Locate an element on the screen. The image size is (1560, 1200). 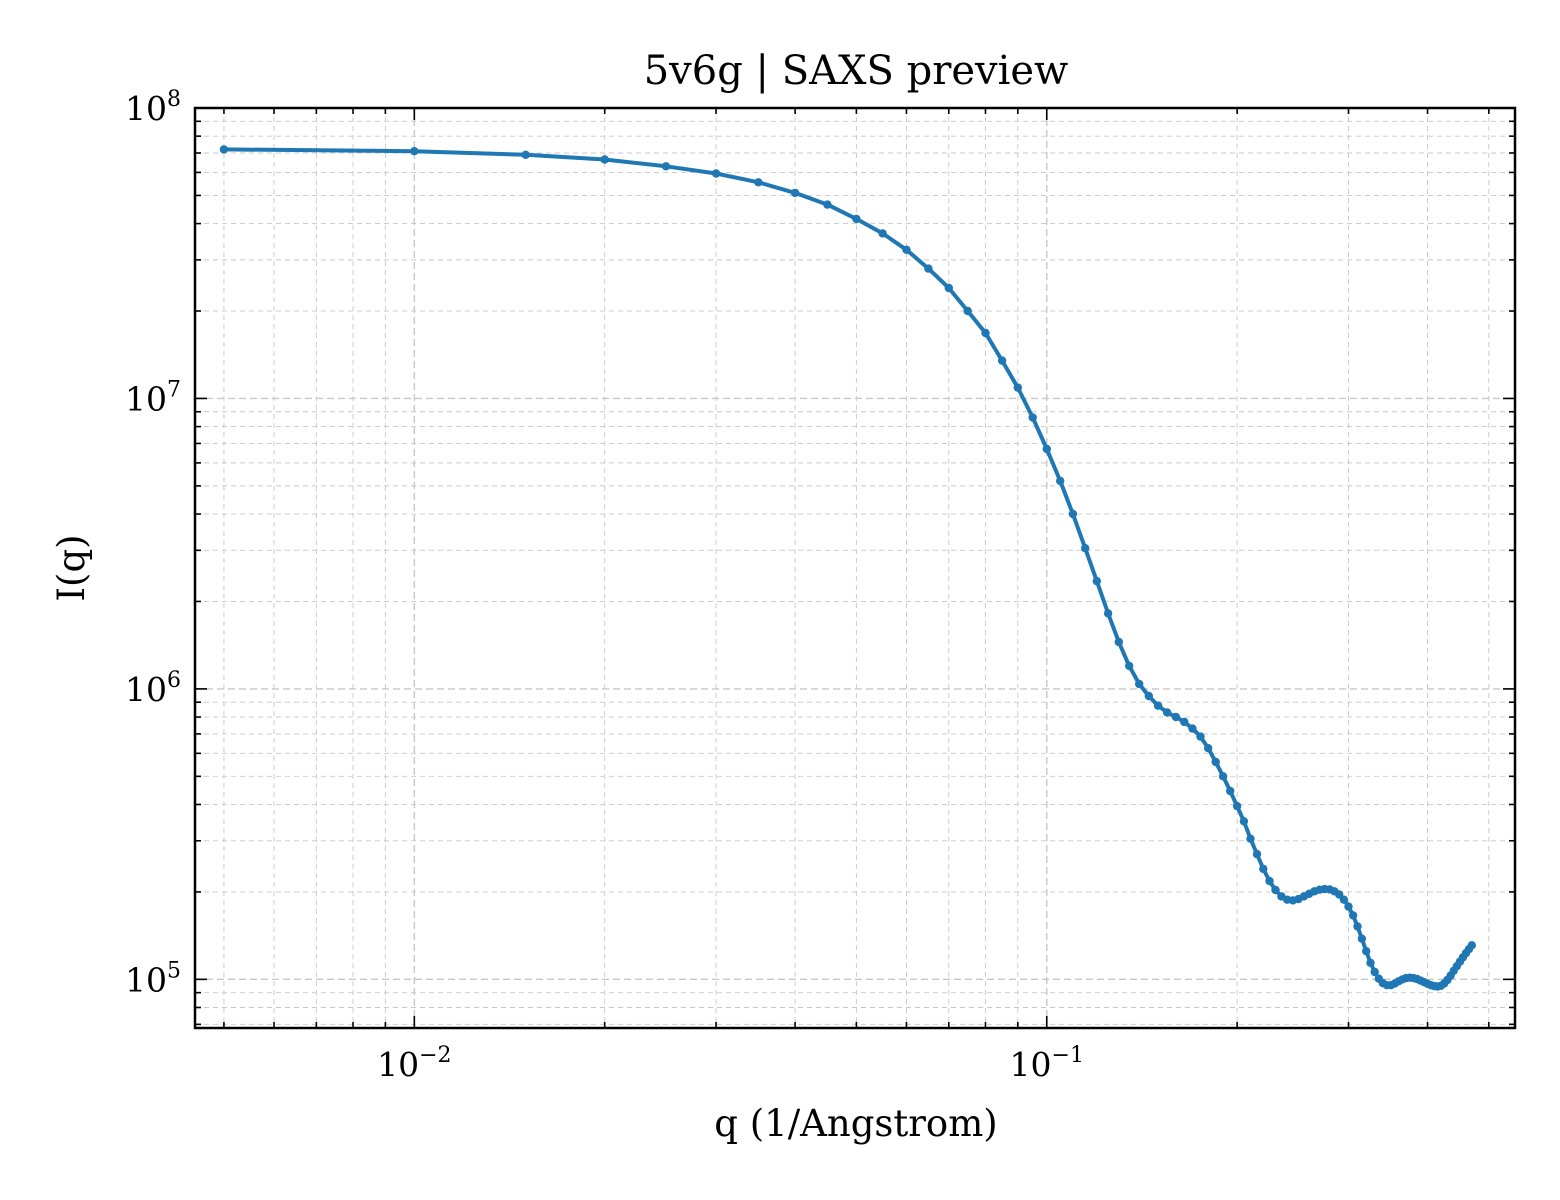
y-tick-label: 105 is located at coordinates (153, 978).